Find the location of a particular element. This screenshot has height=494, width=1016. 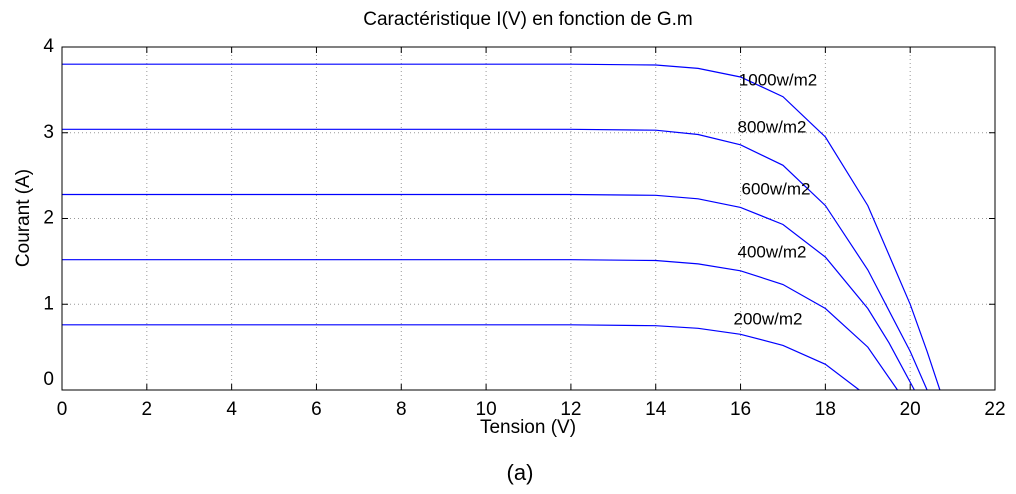

x-tick-label: 14 is located at coordinates (656, 409).